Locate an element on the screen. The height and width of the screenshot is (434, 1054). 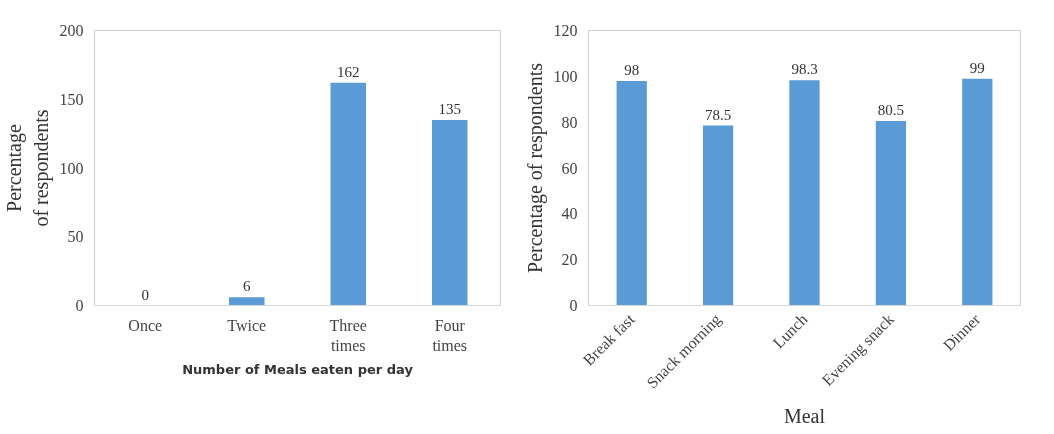
y-tick-label: 40 is located at coordinates (569, 214).